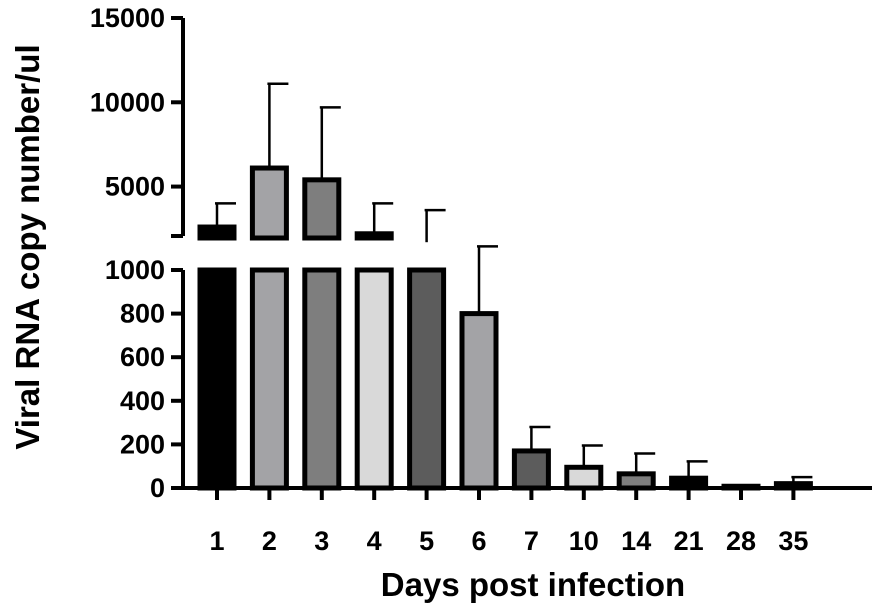 This screenshot has width=893, height=616. What do you see at coordinates (374, 541) in the screenshot?
I see `x-tick-label: 4` at bounding box center [374, 541].